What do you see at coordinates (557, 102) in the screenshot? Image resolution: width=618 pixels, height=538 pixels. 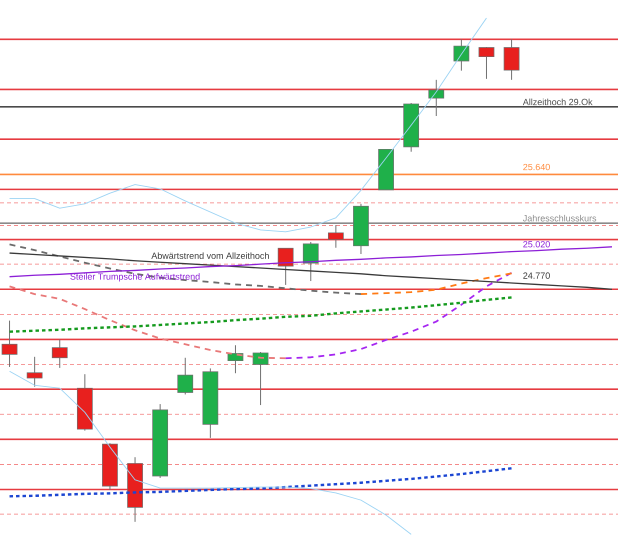 I see `ref-line-label: Allzeithoch 29.Ok` at bounding box center [557, 102].